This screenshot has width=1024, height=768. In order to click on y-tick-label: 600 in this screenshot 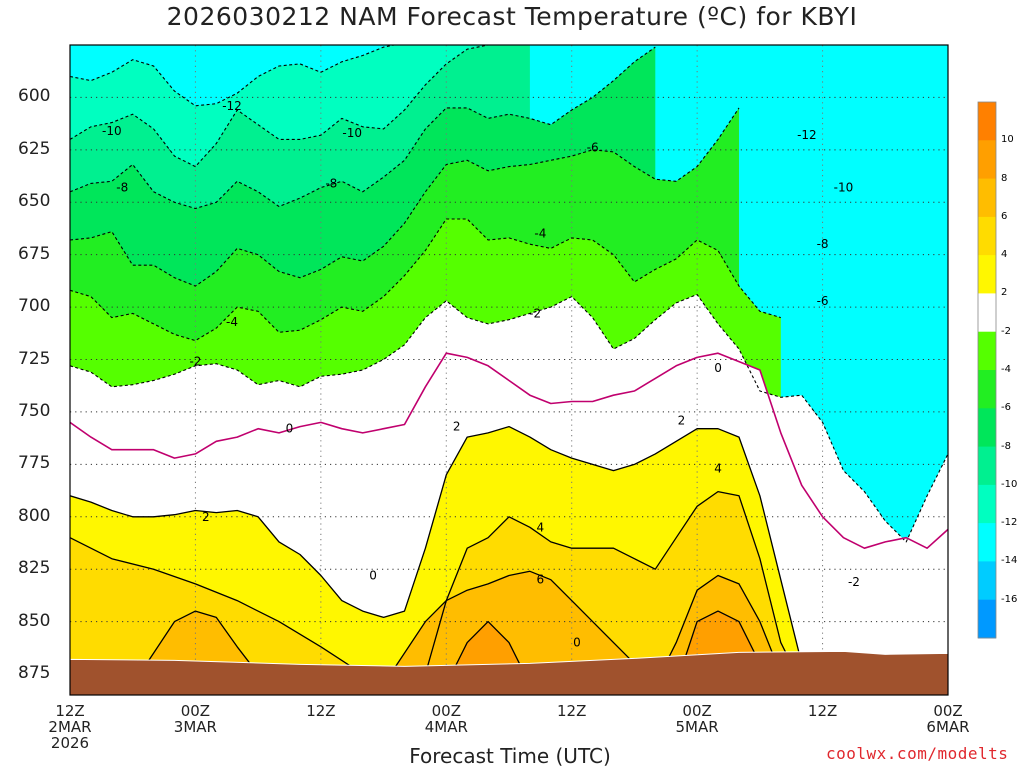, I will do `click(34, 96)`.